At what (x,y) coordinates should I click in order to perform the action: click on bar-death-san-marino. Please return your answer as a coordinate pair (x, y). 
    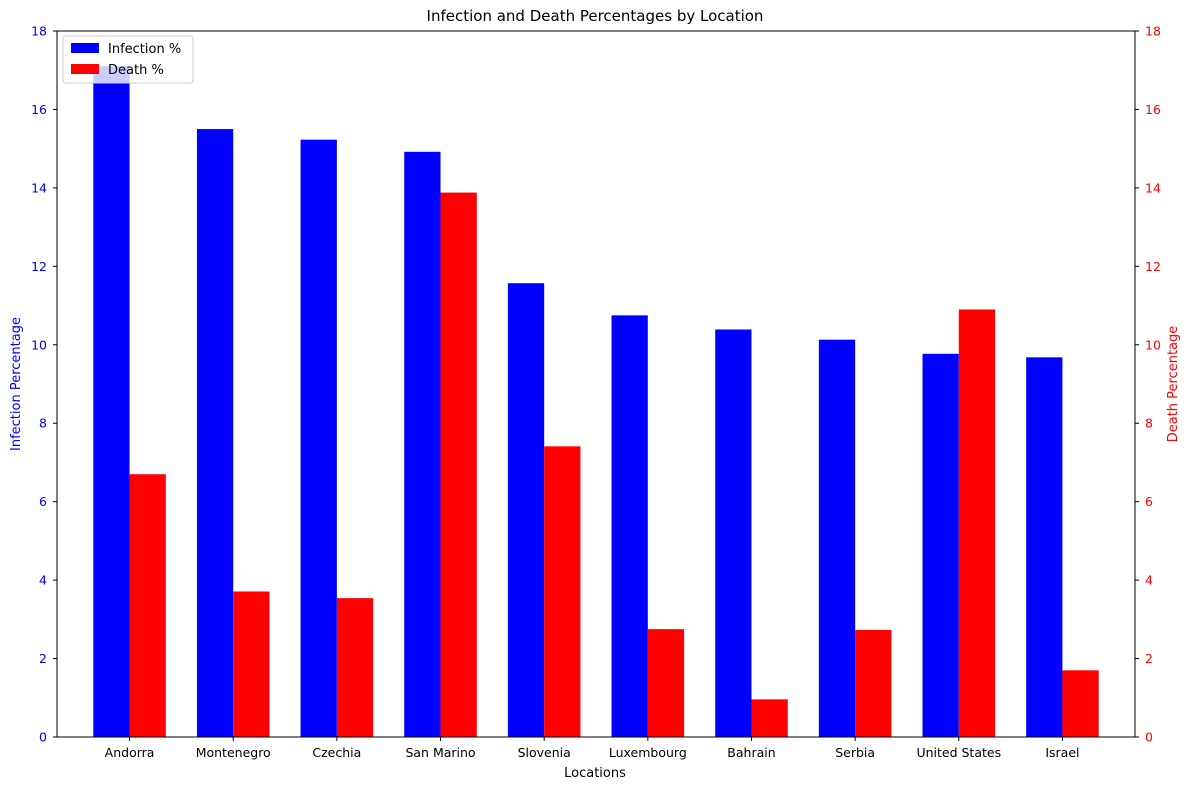
    Looking at the image, I should click on (458, 464).